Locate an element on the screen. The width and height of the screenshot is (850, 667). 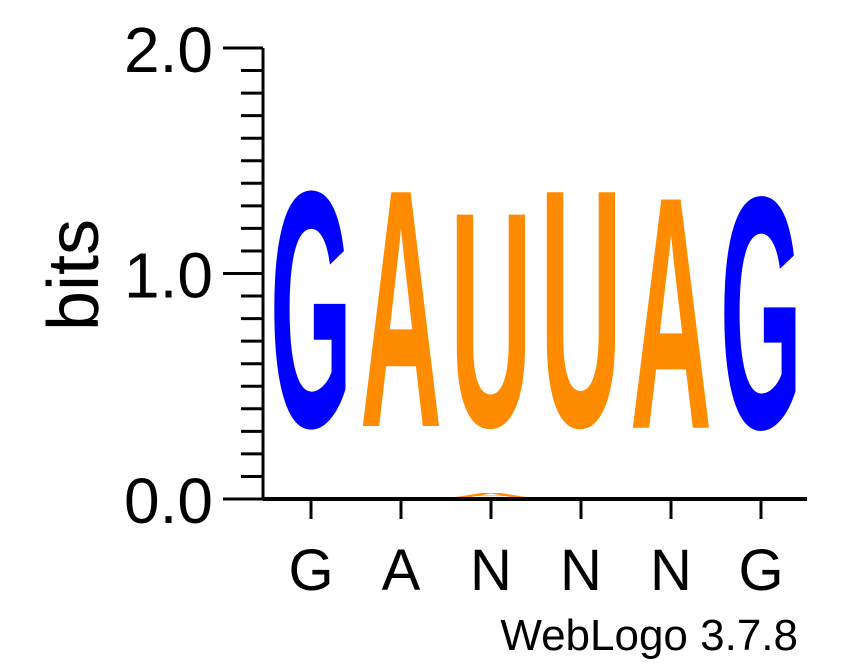
y-tick-label: 2.0 is located at coordinates (168, 50).